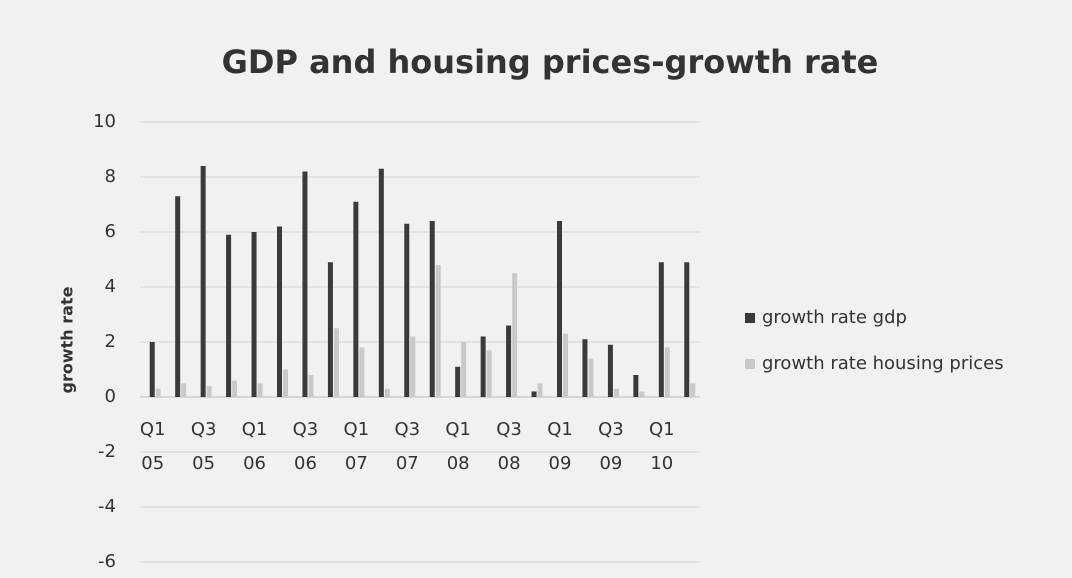 The height and width of the screenshot is (578, 1072). I want to click on y-tick-label: -6, so click(107, 561).